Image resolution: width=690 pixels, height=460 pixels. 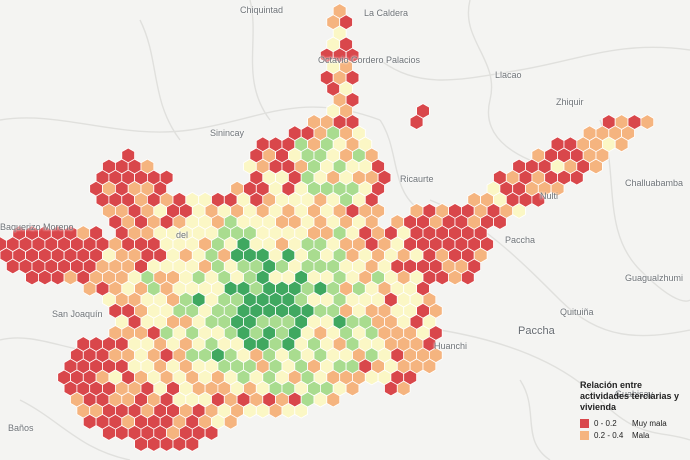 I want to click on legend-item-muy-mala: 0 - 0.2 Muy mala, so click(x=635, y=423).